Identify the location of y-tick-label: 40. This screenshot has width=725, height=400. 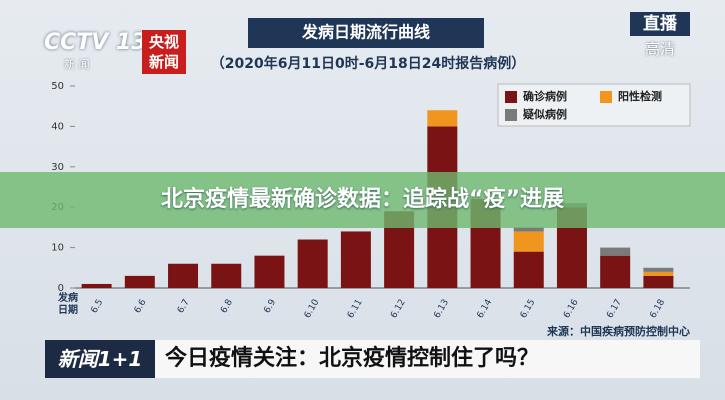
(57, 126).